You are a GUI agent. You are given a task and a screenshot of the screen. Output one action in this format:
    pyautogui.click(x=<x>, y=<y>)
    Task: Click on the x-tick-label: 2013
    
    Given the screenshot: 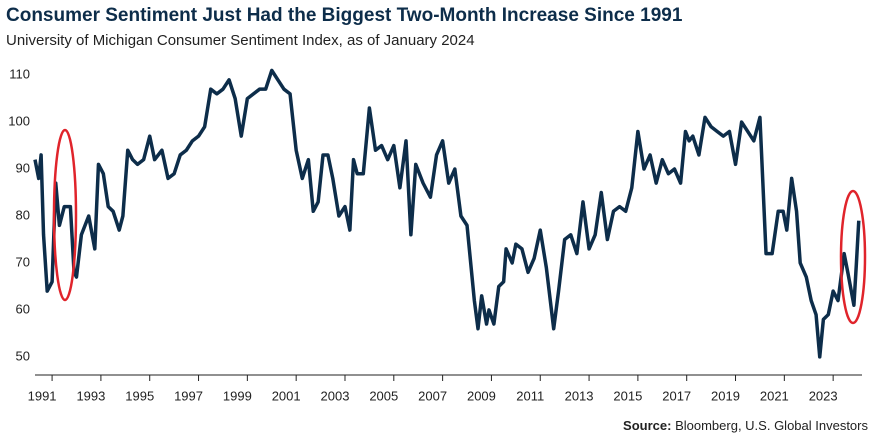 What is the action you would take?
    pyautogui.click(x=579, y=395)
    